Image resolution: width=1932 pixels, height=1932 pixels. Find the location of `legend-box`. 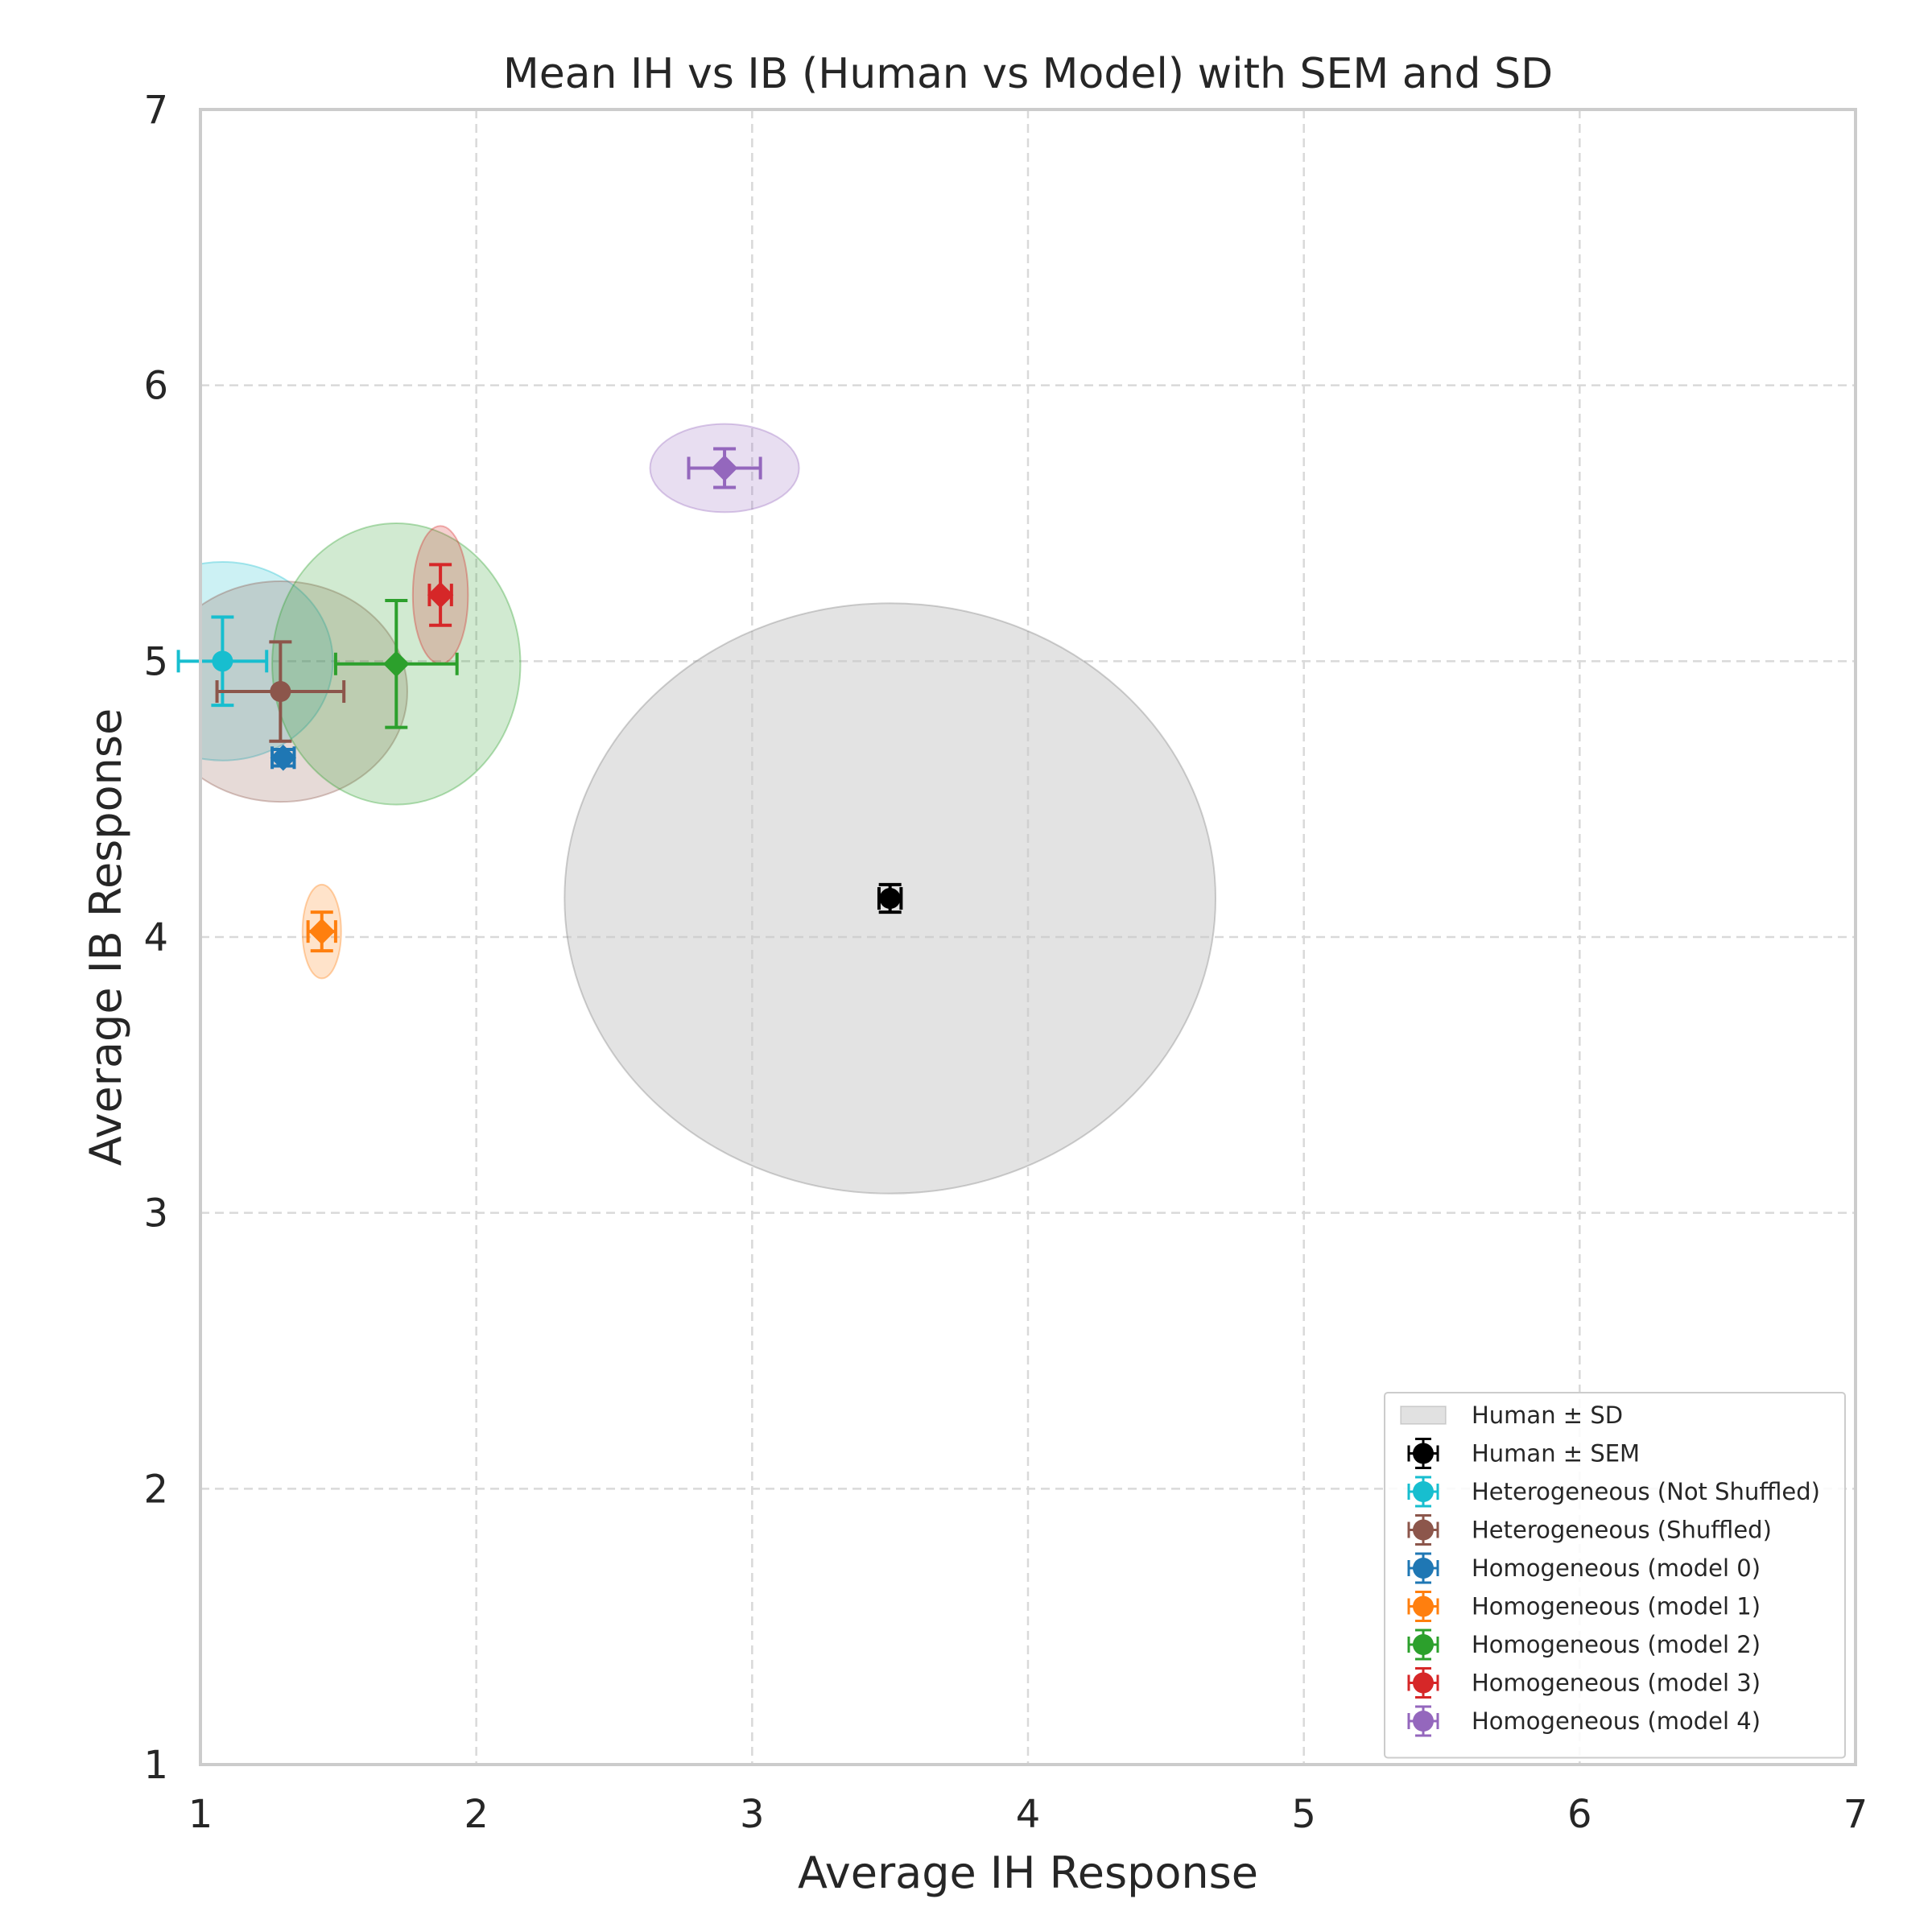

legend-box is located at coordinates (1615, 1575).